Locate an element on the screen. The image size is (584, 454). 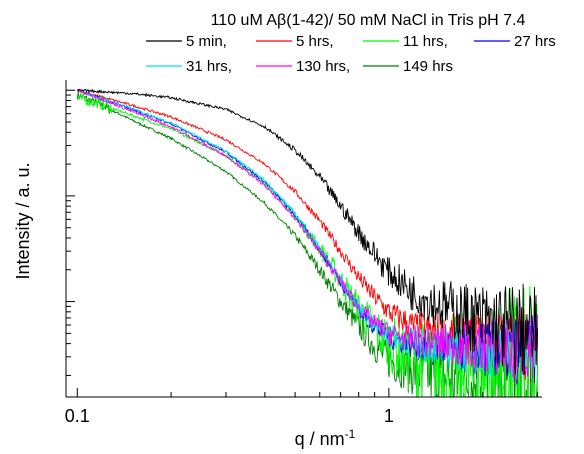
legend-label: 5 hrs, is located at coordinates (315, 41).